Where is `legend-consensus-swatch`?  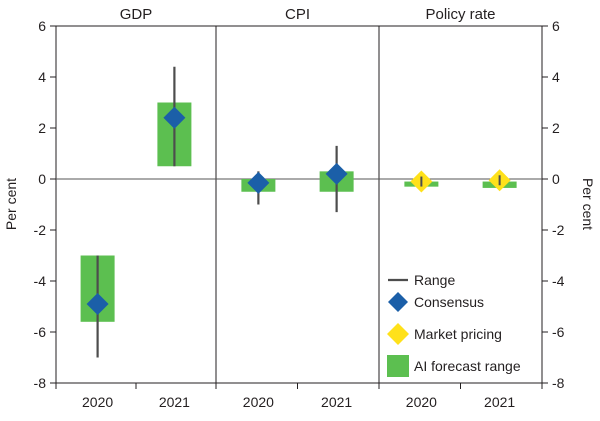
legend-consensus-swatch is located at coordinates (398, 302).